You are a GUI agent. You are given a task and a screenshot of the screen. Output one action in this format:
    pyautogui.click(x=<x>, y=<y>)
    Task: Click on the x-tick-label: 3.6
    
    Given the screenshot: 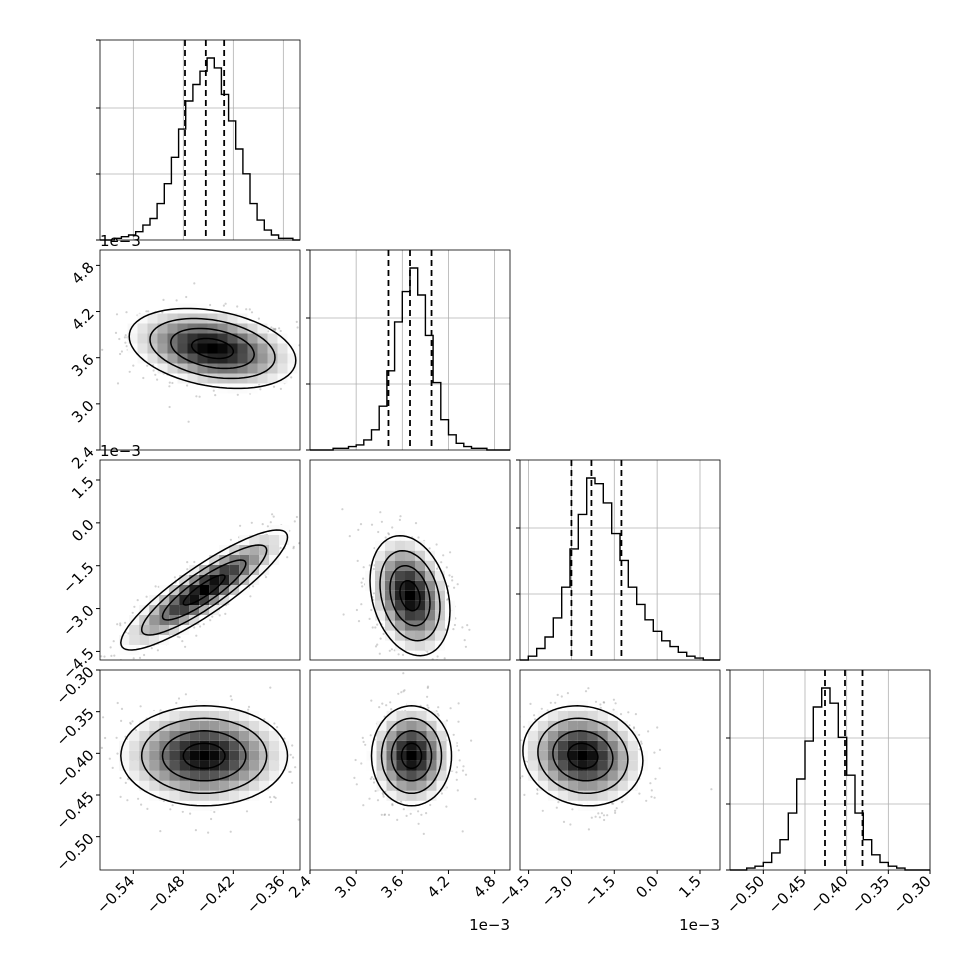 What is the action you would take?
    pyautogui.click(x=393, y=887)
    